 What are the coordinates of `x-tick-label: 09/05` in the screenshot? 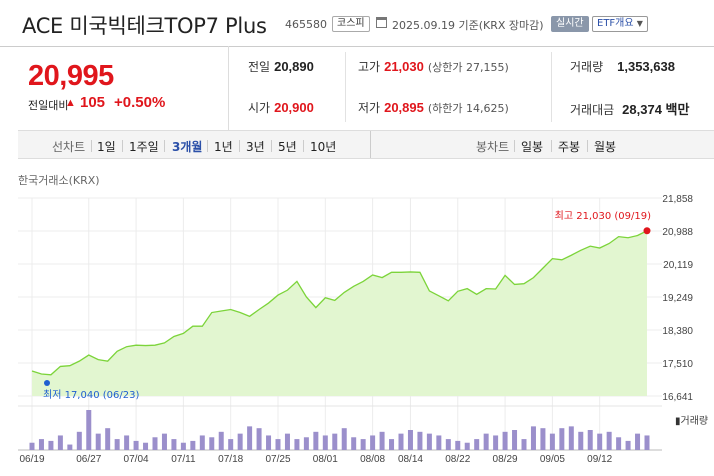 It's located at (552, 459).